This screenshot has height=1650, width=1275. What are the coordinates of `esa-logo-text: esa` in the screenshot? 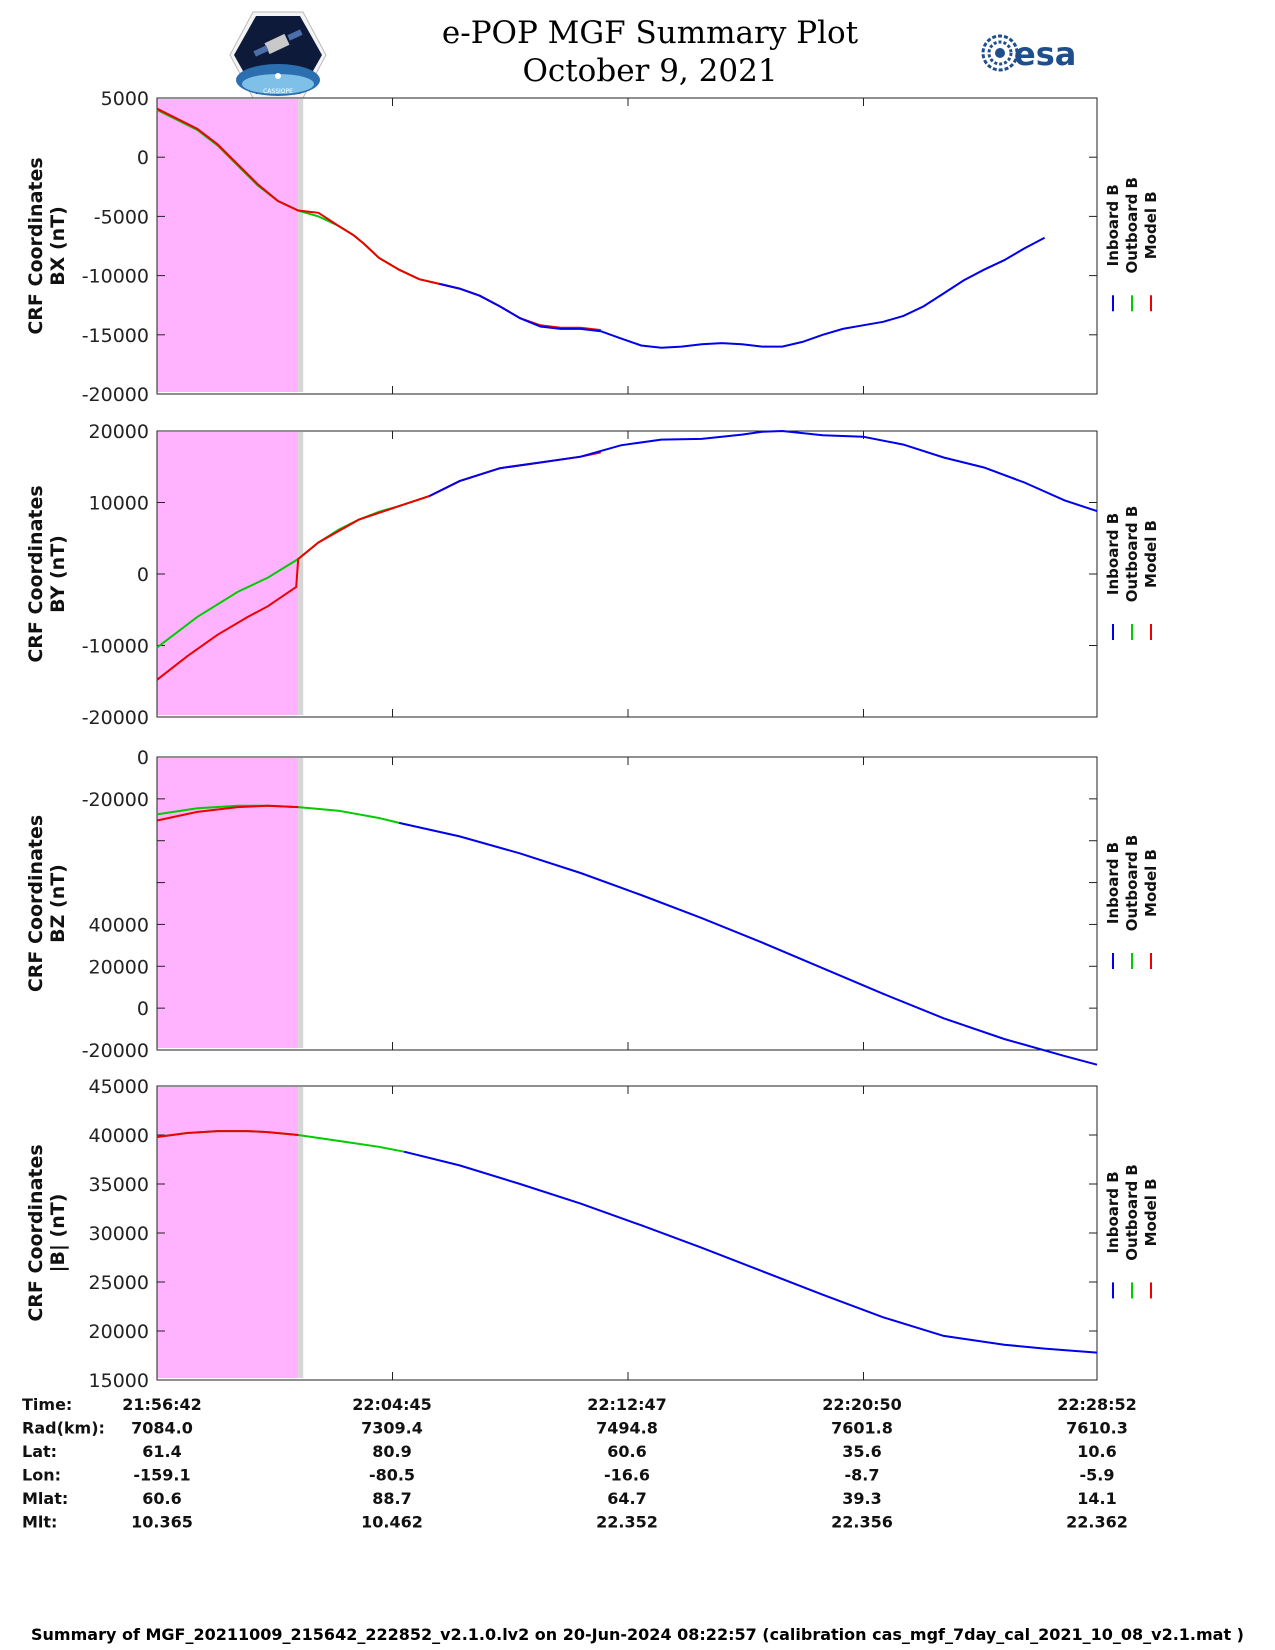 It's located at (1045, 54).